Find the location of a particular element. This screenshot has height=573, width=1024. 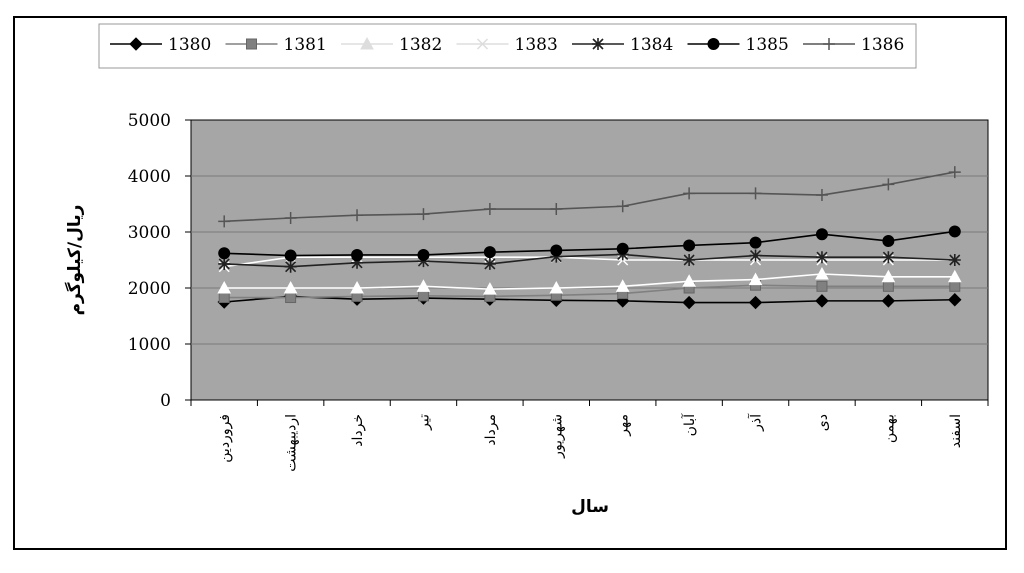

legend-item-1383: 1383 is located at coordinates (507, 45).